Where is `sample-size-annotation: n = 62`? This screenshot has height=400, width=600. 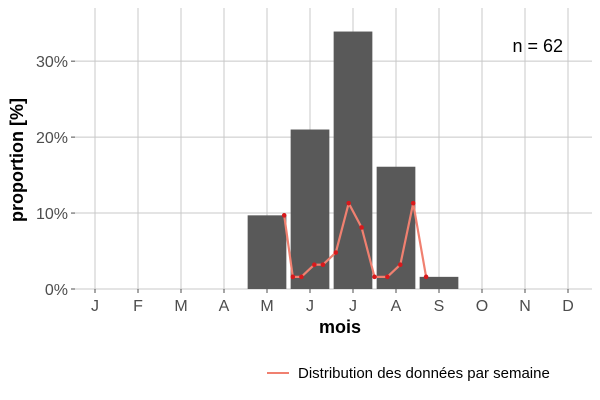
sample-size-annotation: n = 62 is located at coordinates (537, 46).